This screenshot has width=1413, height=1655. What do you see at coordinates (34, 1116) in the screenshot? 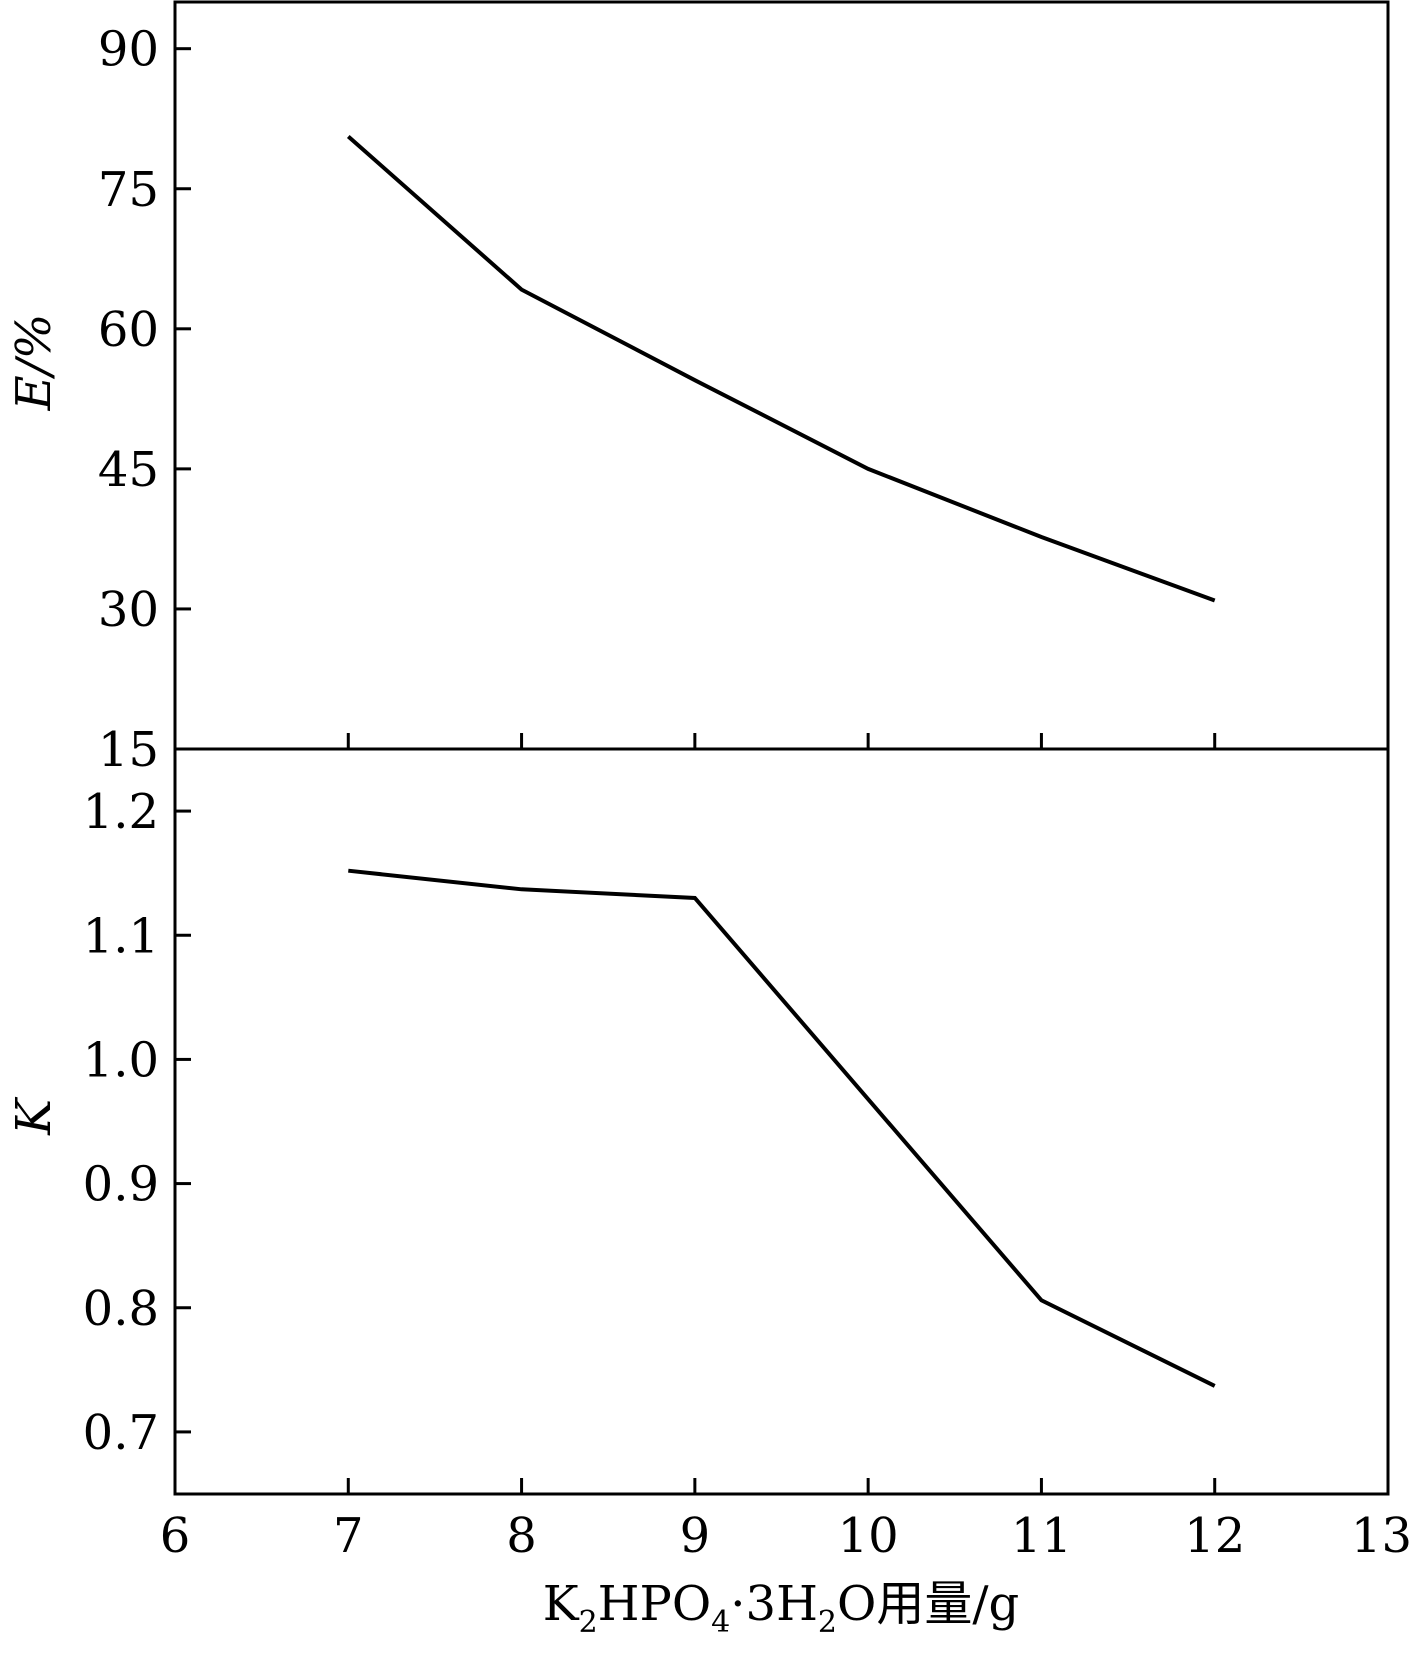
I see `bottom-y-axis-title: K` at bounding box center [34, 1116].